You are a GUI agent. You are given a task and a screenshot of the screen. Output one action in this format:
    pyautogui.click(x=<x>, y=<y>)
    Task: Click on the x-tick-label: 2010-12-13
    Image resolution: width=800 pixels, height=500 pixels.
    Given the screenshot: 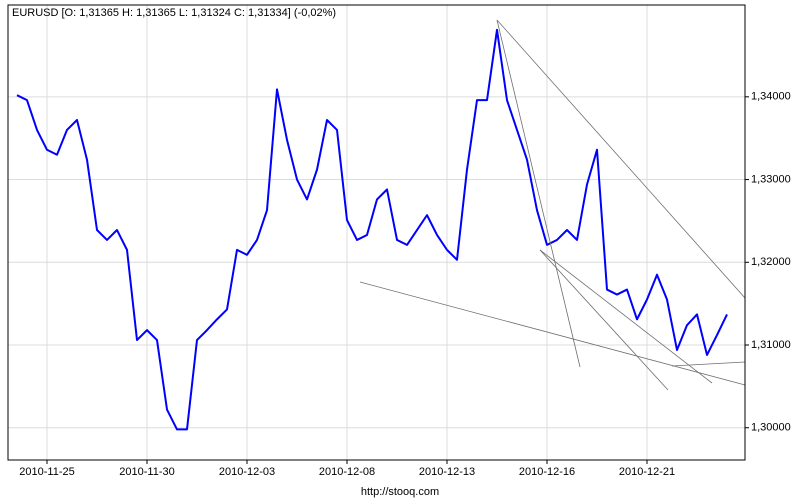 What is the action you would take?
    pyautogui.click(x=447, y=472)
    